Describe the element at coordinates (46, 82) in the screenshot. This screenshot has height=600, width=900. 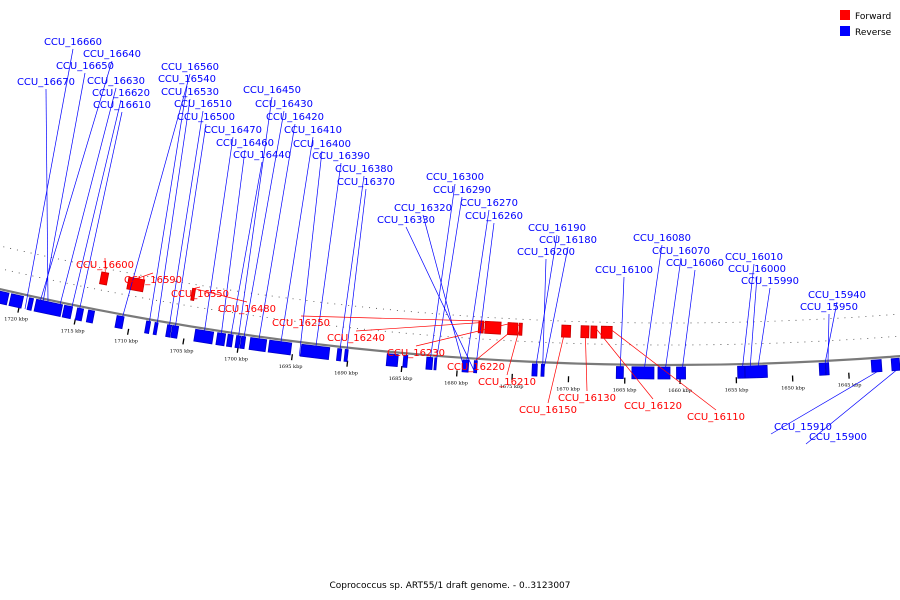
I see `reverse-gene-label: CCU_16670` at that location.